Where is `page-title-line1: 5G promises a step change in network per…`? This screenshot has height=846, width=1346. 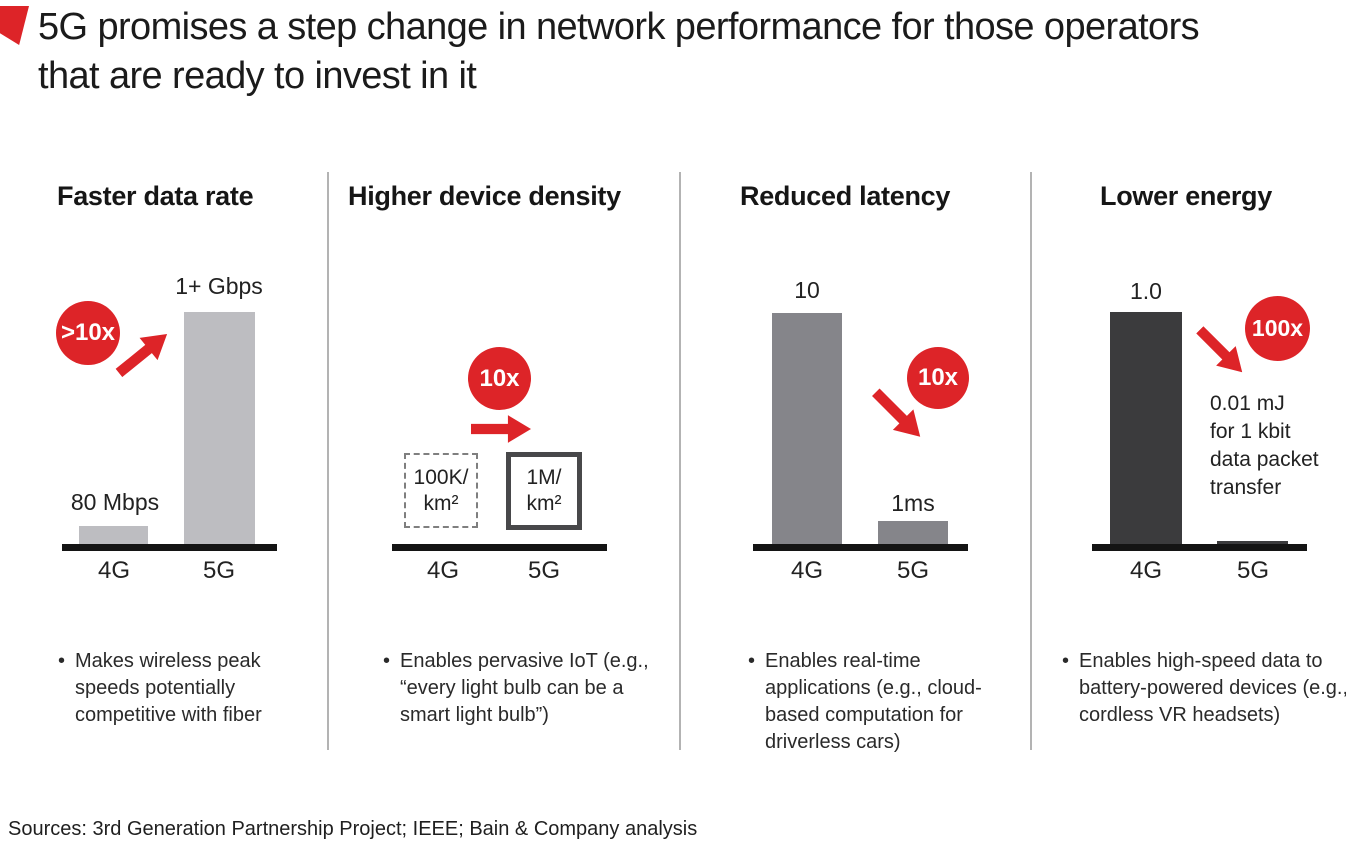 page-title-line1: 5G promises a step change in network per… is located at coordinates (619, 27).